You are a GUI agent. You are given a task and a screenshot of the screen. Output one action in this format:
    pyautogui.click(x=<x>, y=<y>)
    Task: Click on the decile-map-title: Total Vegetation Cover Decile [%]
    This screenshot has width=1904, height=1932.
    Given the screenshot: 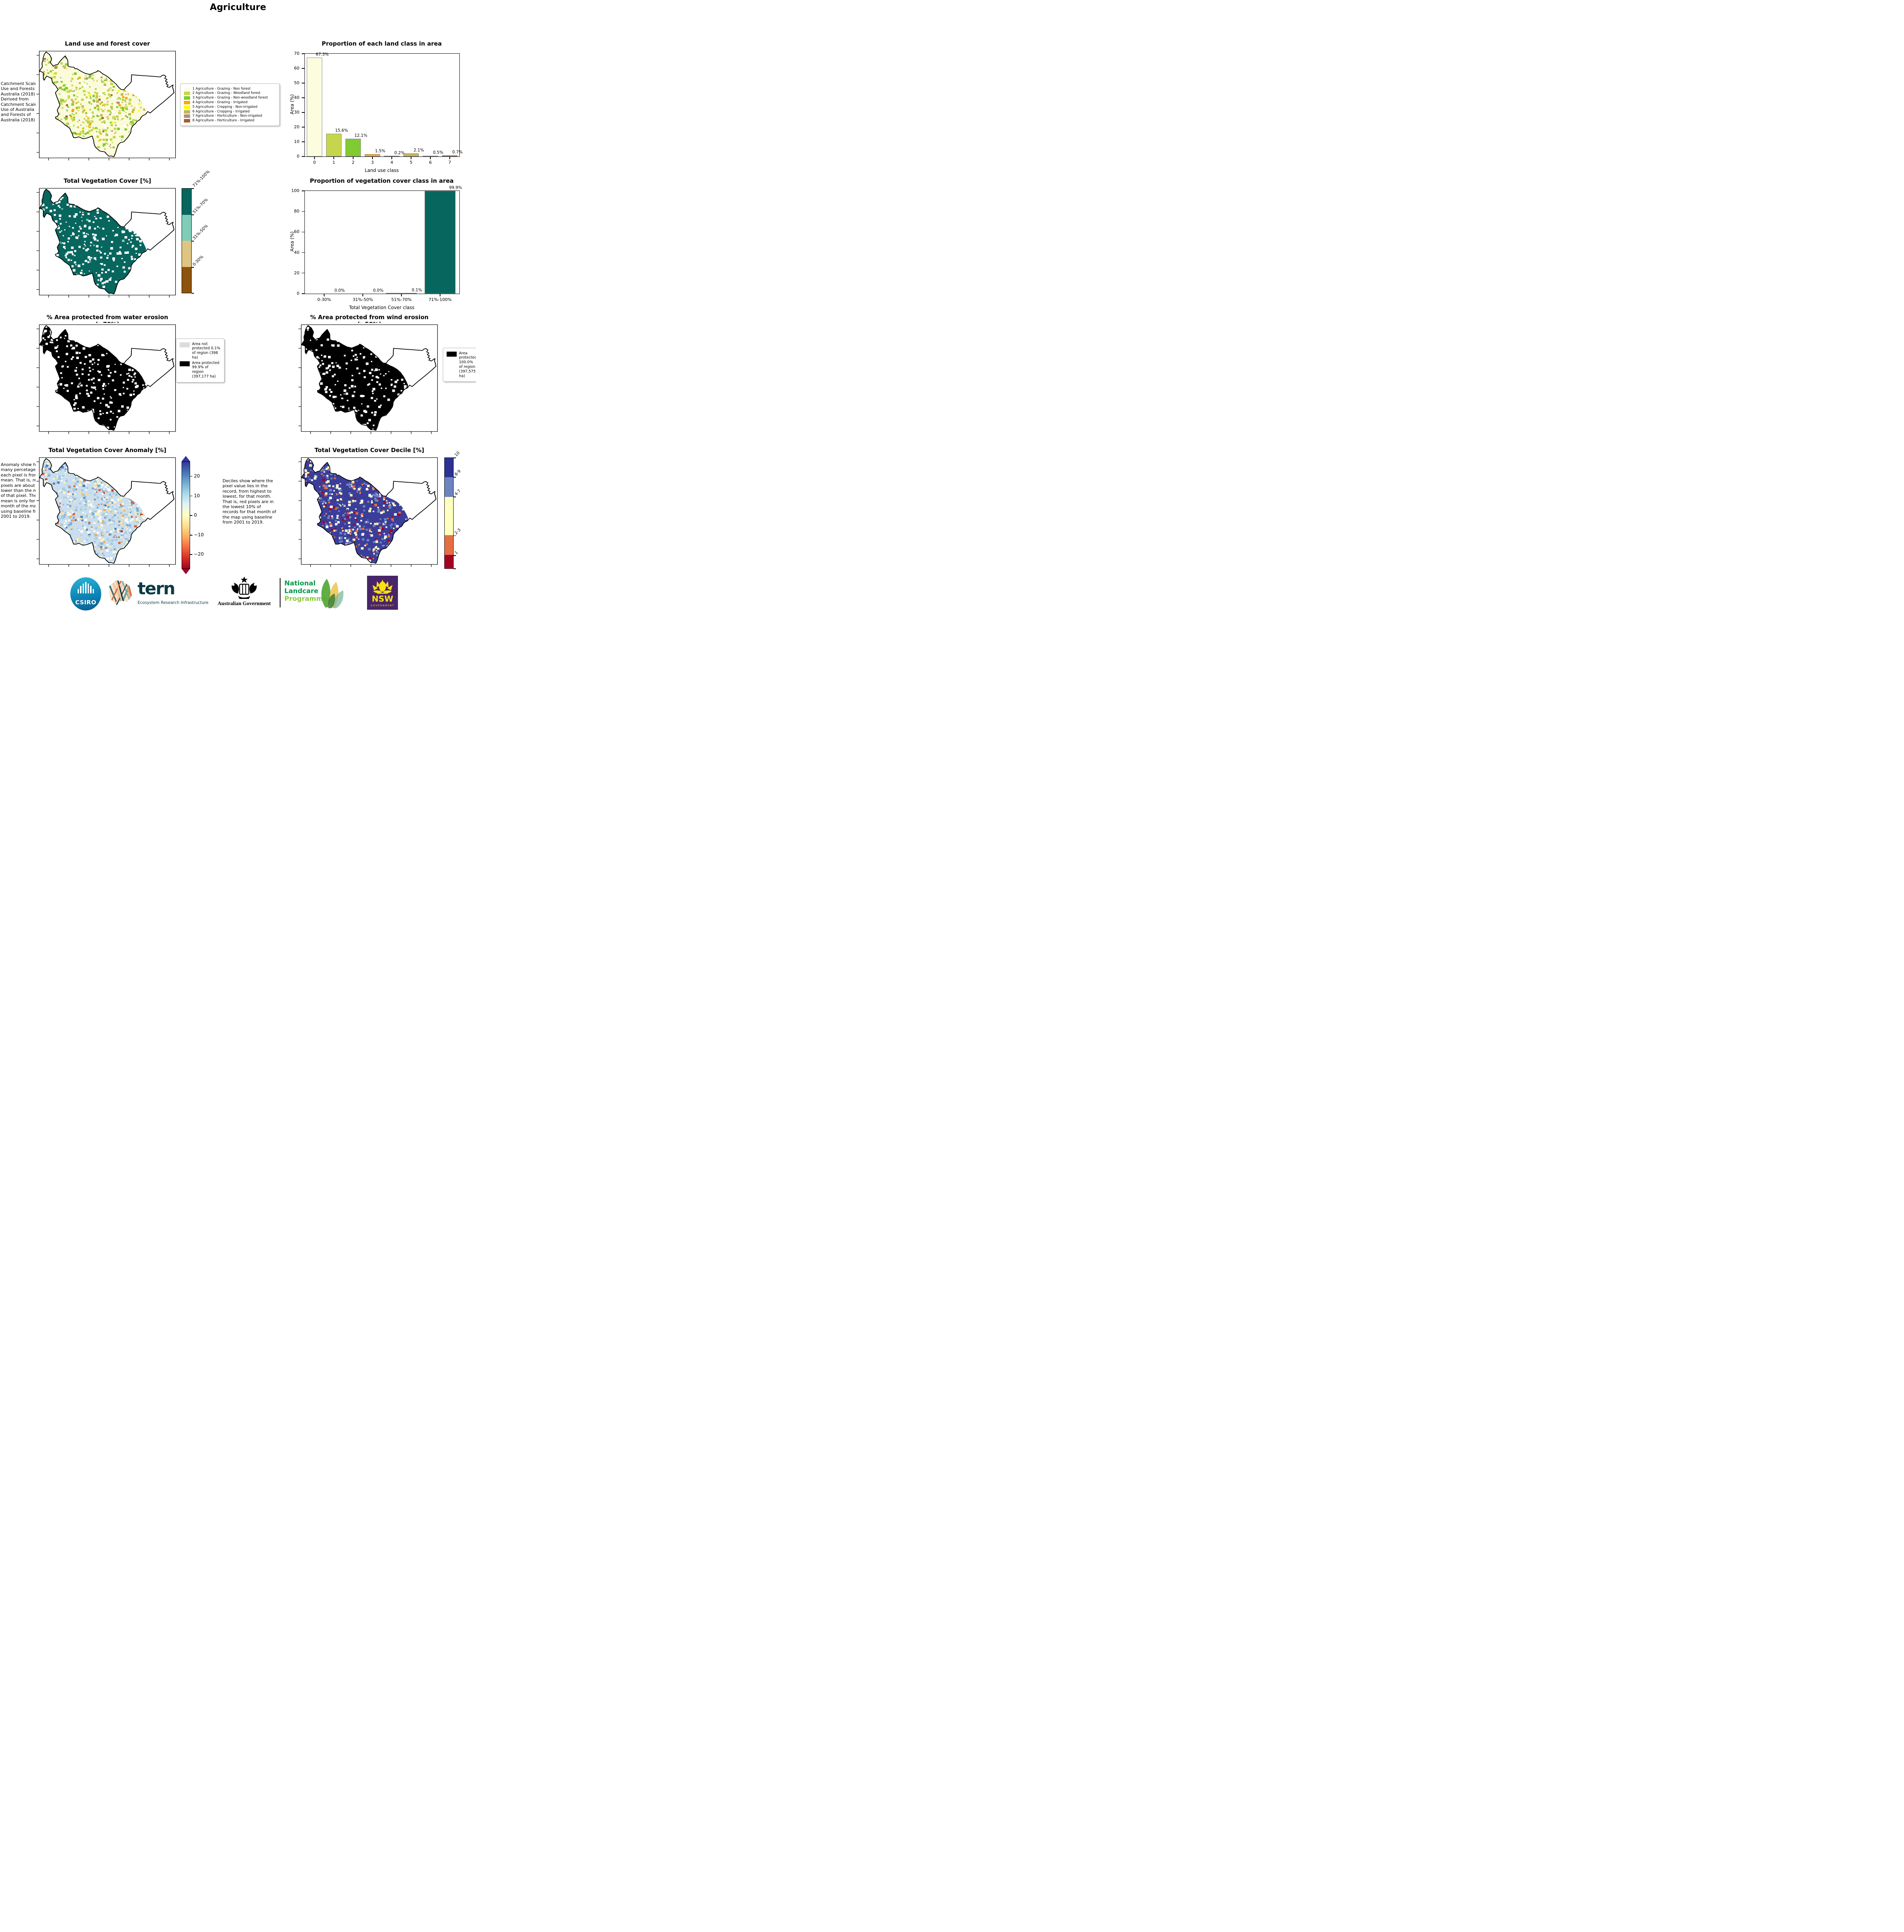 What is the action you would take?
    pyautogui.click(x=369, y=450)
    